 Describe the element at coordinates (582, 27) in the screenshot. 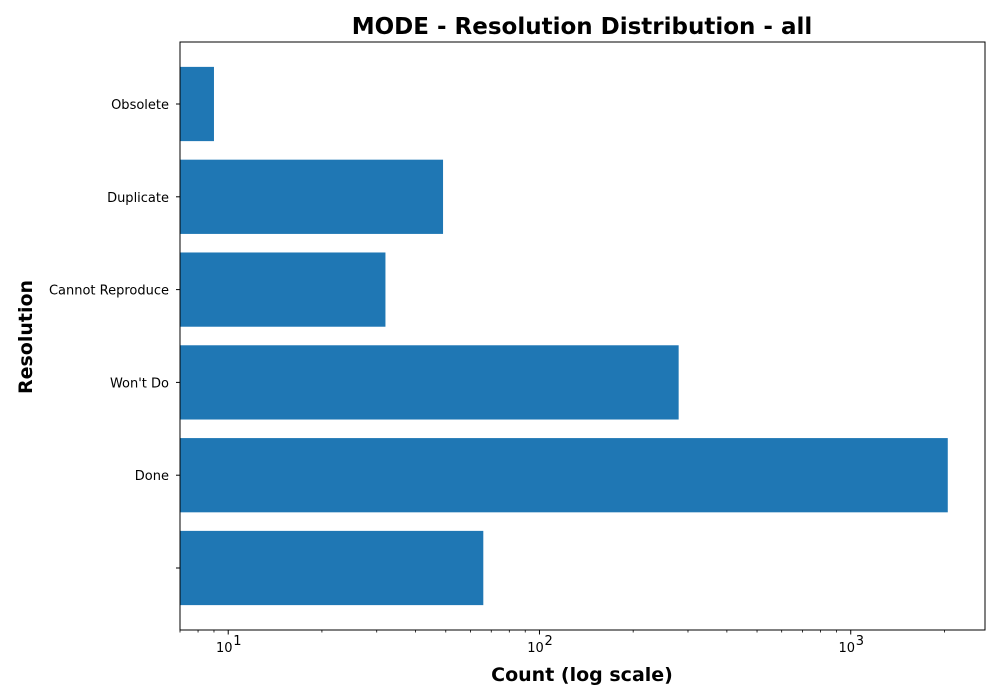

I see `chart-title: MODE - Resolution Distribution - all` at that location.